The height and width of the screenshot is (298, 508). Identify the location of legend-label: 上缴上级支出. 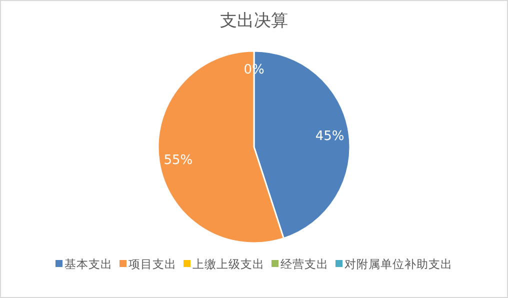
(228, 264).